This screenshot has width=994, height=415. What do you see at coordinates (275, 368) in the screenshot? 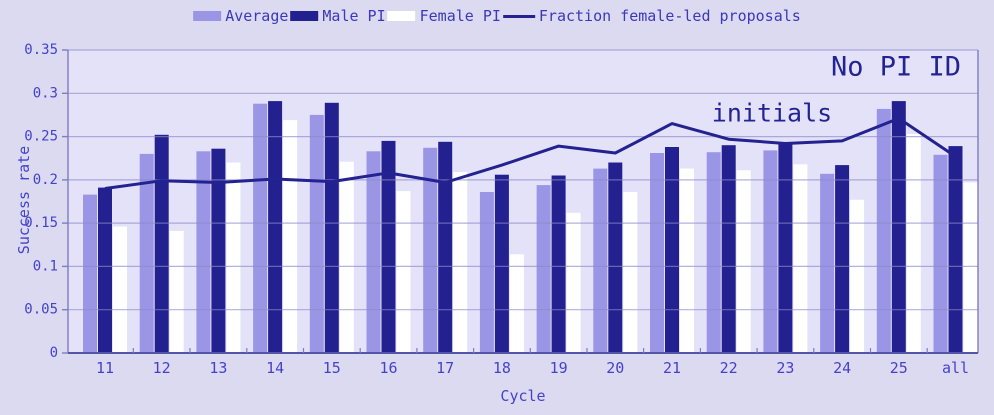
I see `x-tick-label-14: 14` at bounding box center [275, 368].